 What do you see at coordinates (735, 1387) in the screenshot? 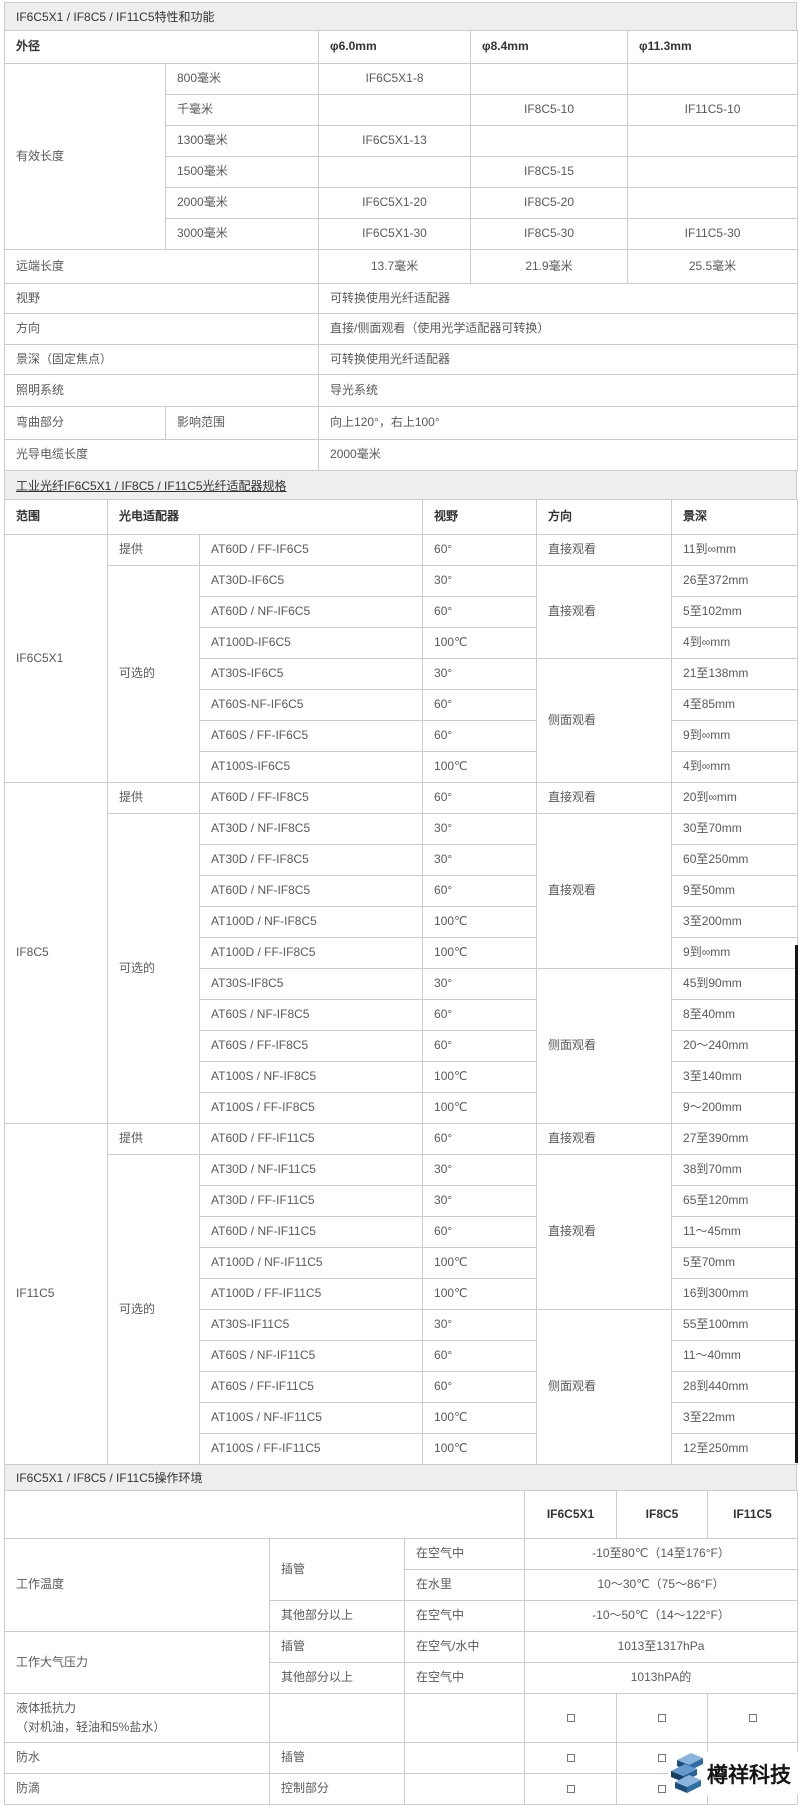
I see `table-cell: 28到440mm` at bounding box center [735, 1387].